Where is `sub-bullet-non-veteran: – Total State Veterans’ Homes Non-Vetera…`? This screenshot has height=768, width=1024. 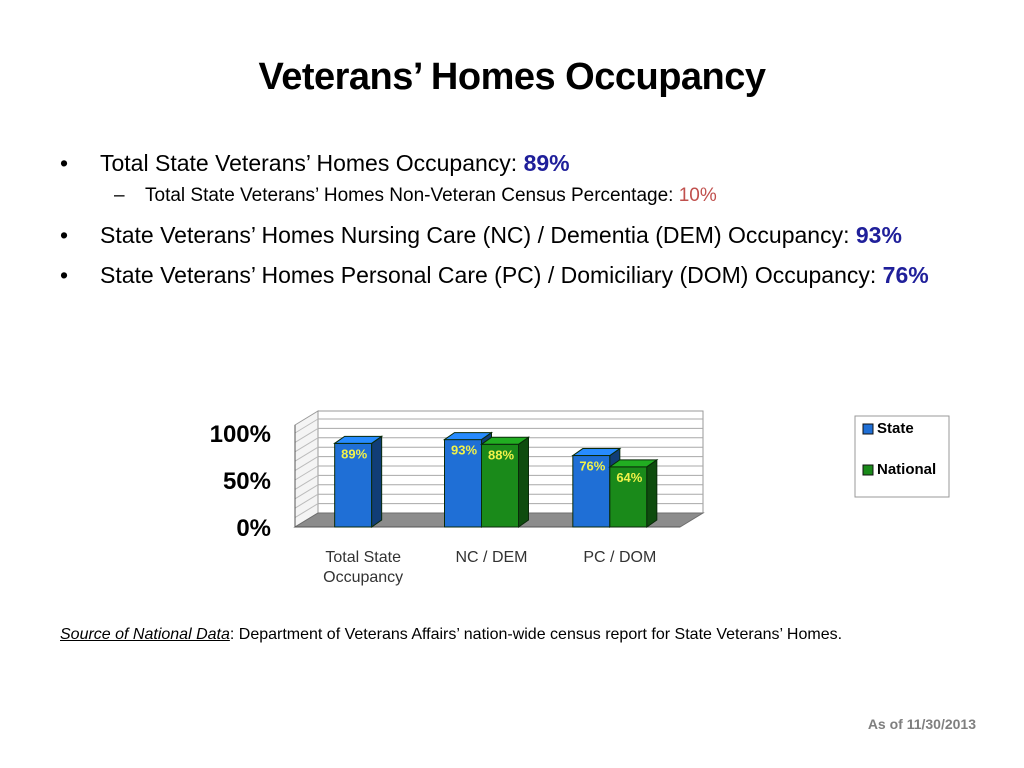 sub-bullet-non-veteran: – Total State Veterans’ Homes Non-Vetera… is located at coordinates (510, 196).